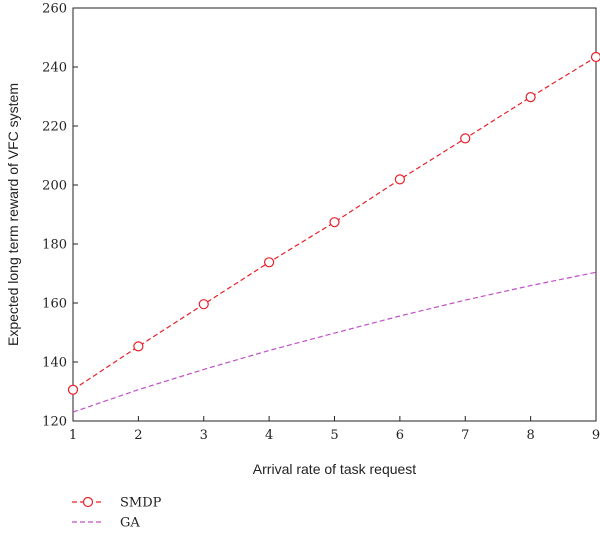  What do you see at coordinates (530, 435) in the screenshot?
I see `x-tick-label: 8` at bounding box center [530, 435].